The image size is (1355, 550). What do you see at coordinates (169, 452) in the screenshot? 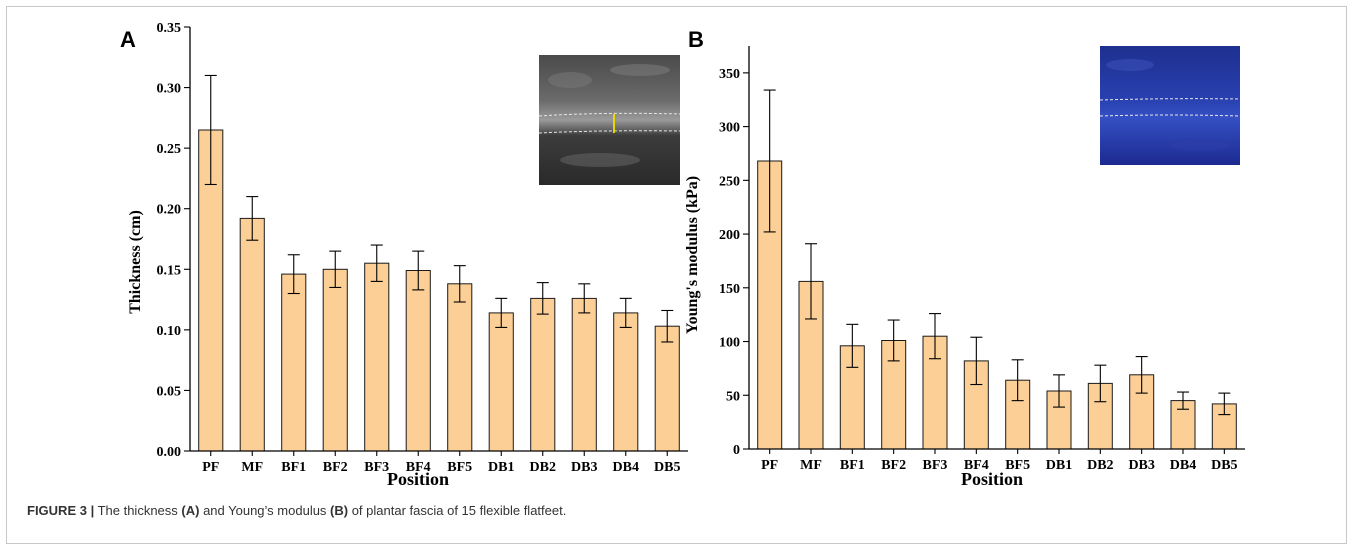
I see `y-tick-label: 0.00` at bounding box center [169, 452].